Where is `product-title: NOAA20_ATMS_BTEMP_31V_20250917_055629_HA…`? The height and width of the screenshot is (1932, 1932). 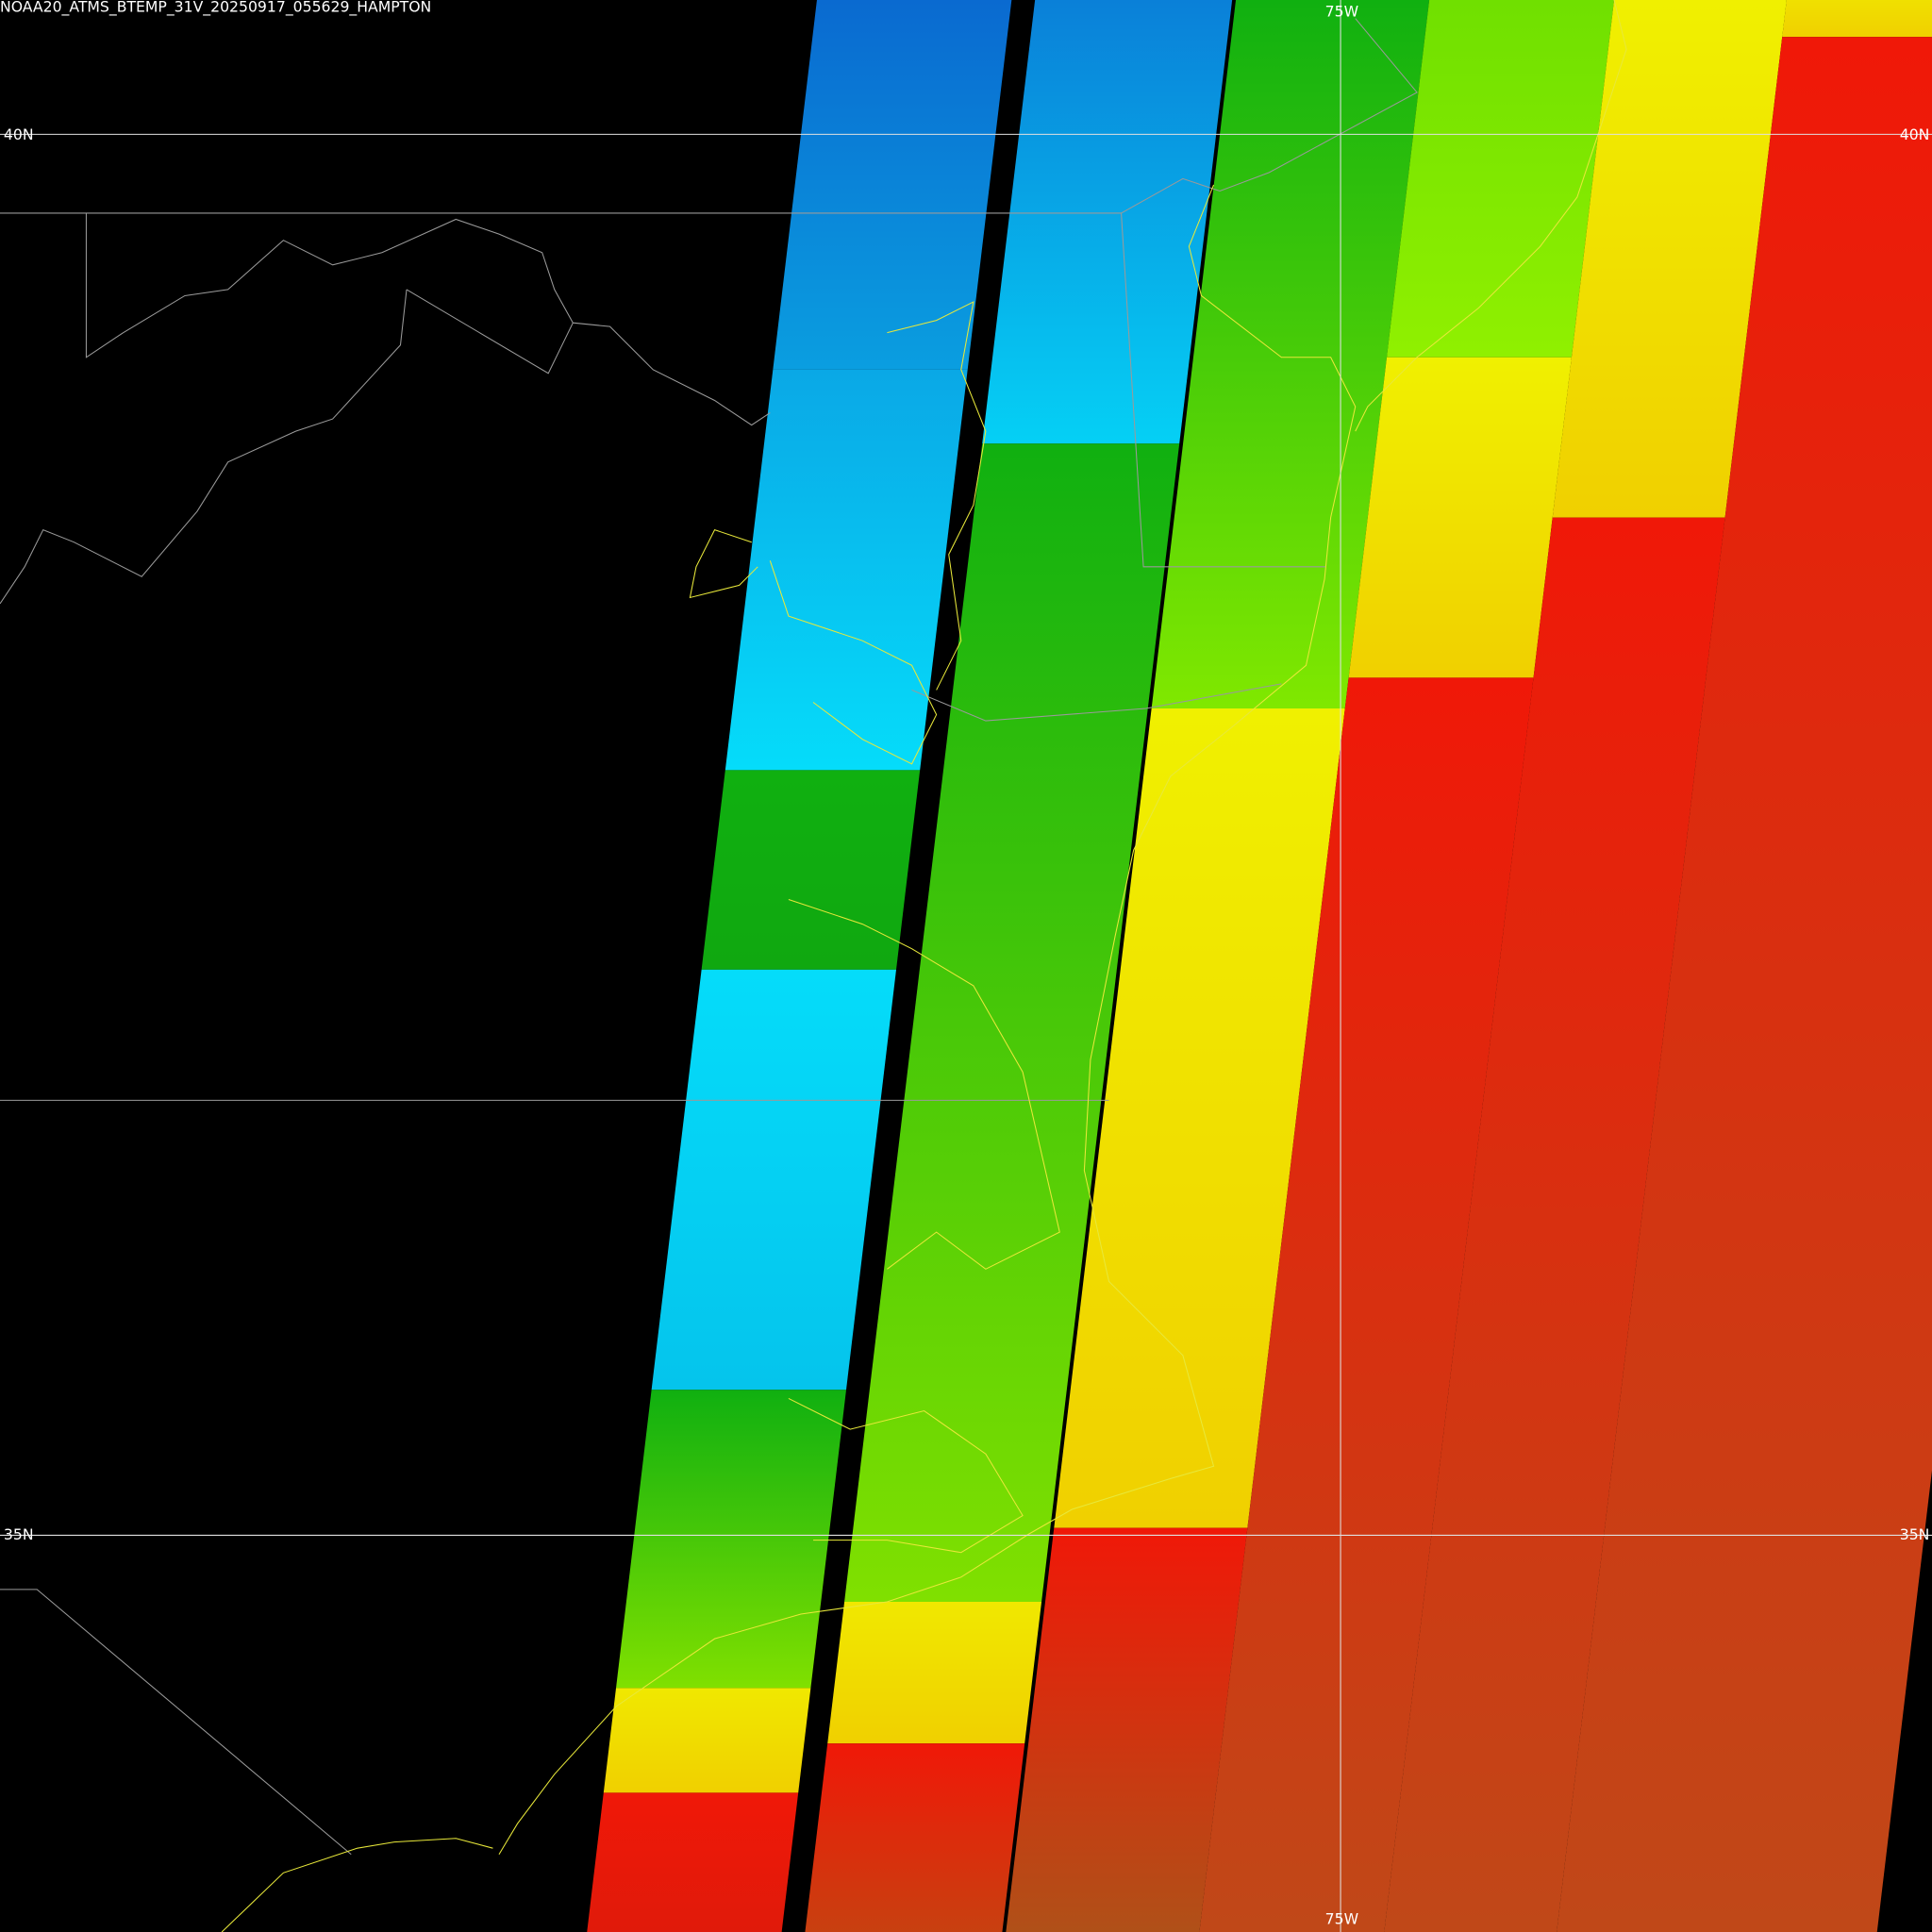 product-title: NOAA20_ATMS_BTEMP_31V_20250917_055629_HA… is located at coordinates (216, 8).